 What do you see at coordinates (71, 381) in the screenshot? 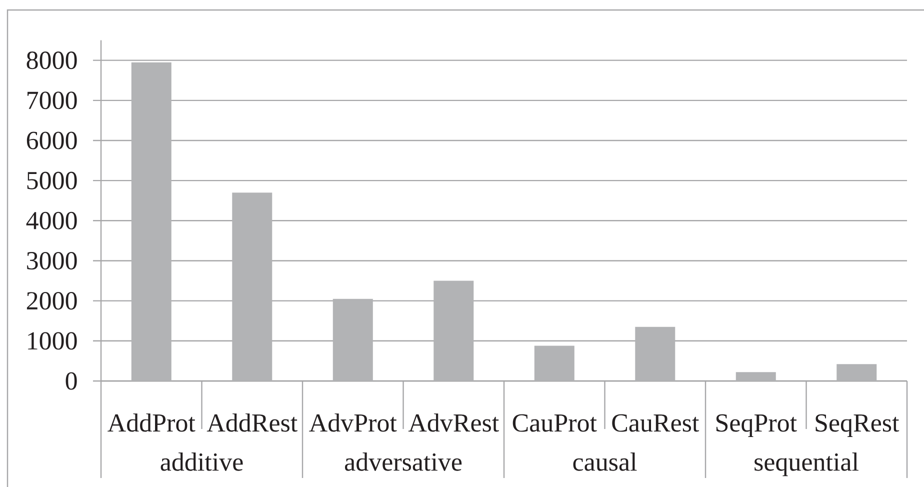
I see `y-tick-label: 0` at bounding box center [71, 381].